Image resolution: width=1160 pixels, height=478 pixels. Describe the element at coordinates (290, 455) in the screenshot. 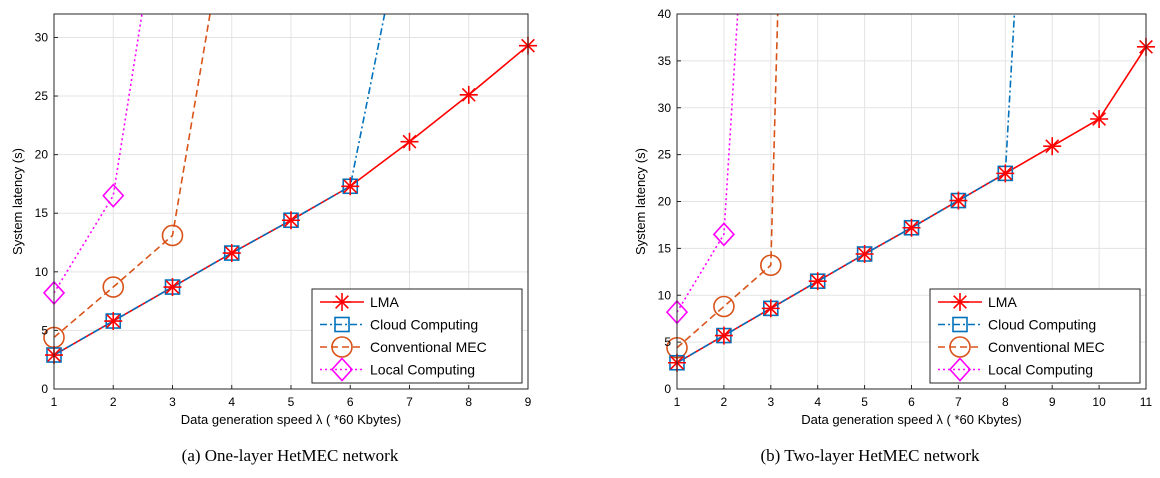

I see `caption-a: (a) One-layer HetMEC network` at that location.